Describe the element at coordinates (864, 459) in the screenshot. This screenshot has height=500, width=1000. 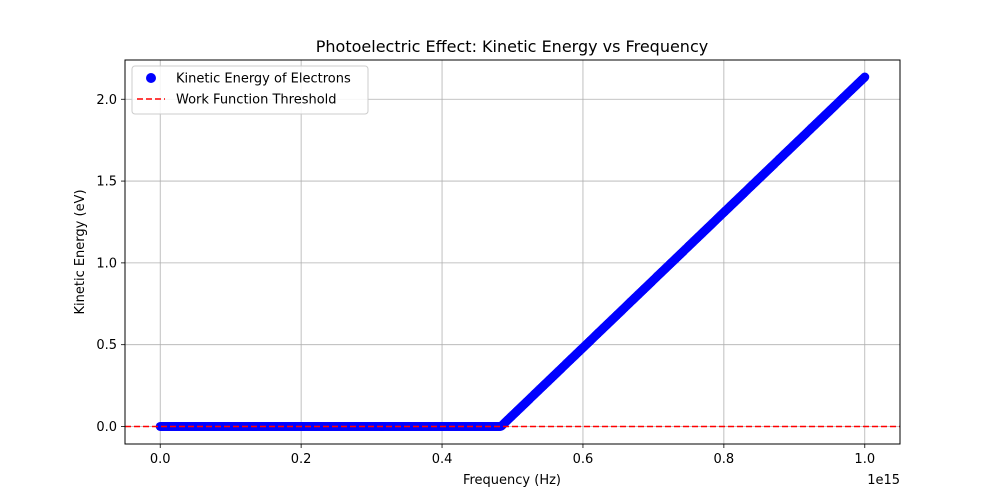
I see `x-tick-label: 1.0` at that location.